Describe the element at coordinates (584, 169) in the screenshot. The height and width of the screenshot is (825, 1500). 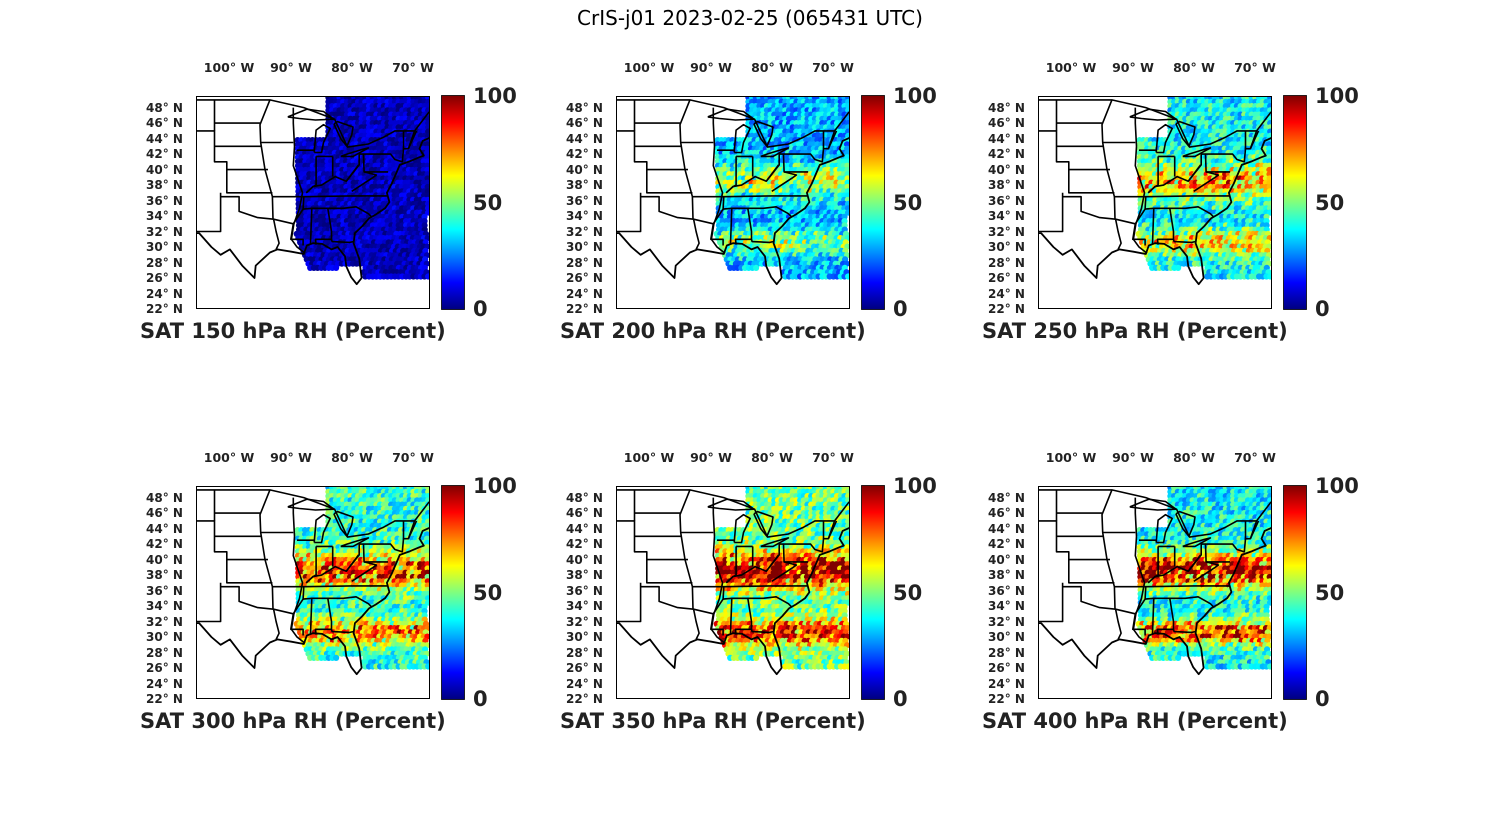
I see `lat-tick-label: 40° N` at that location.